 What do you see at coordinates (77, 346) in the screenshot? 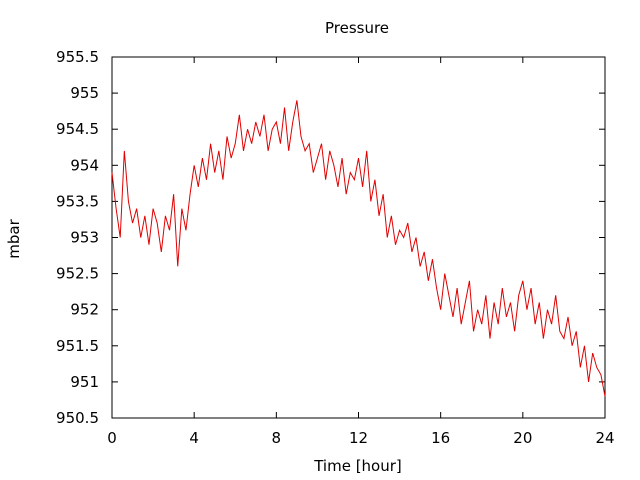
I see `y-tick-label: 951.5` at bounding box center [77, 346].